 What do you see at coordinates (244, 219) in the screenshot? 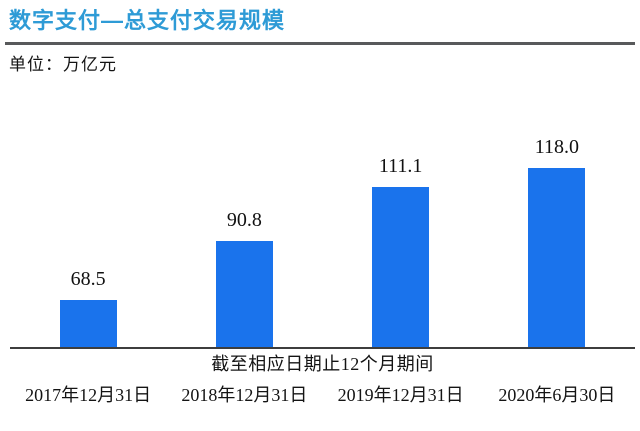
I see `bar-value-label: 90.8` at bounding box center [244, 219].